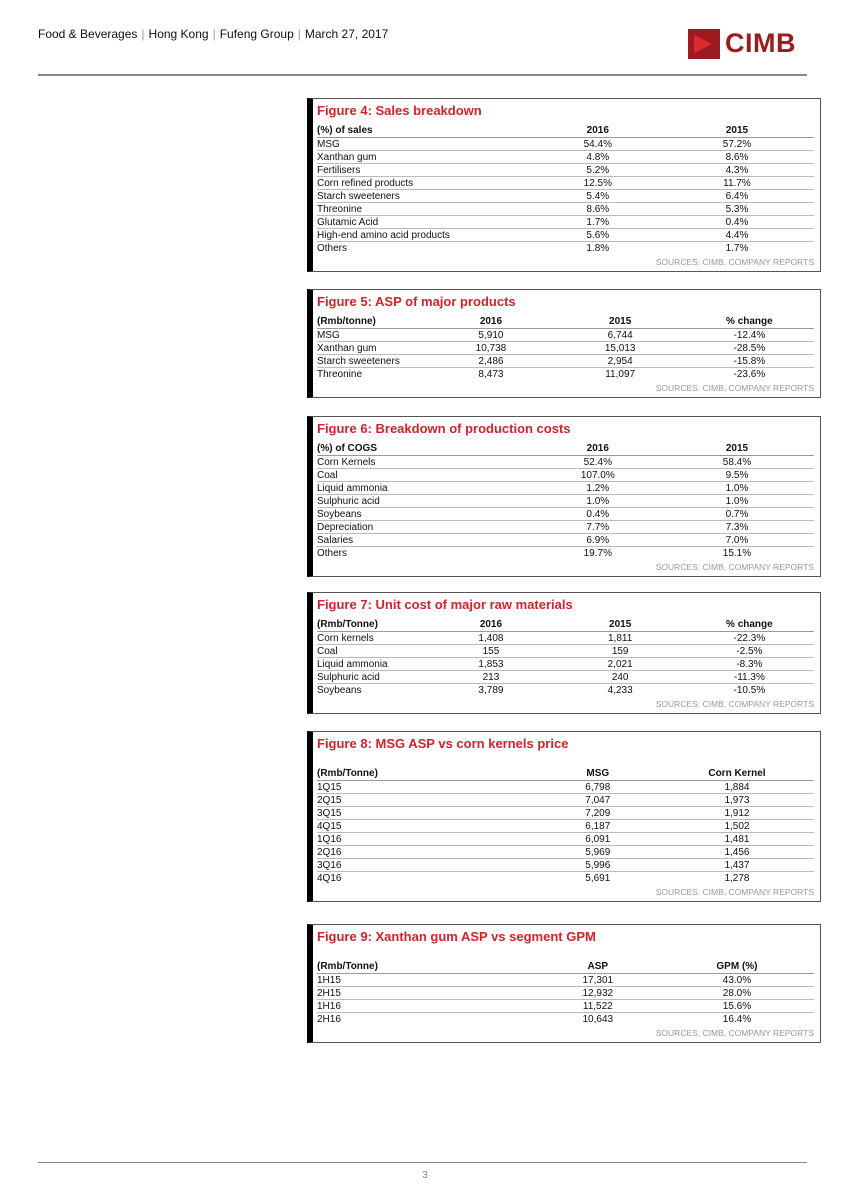  Describe the element at coordinates (565, 475) in the screenshot. I see `table-row: Coal 107.0% 9.5%` at that location.